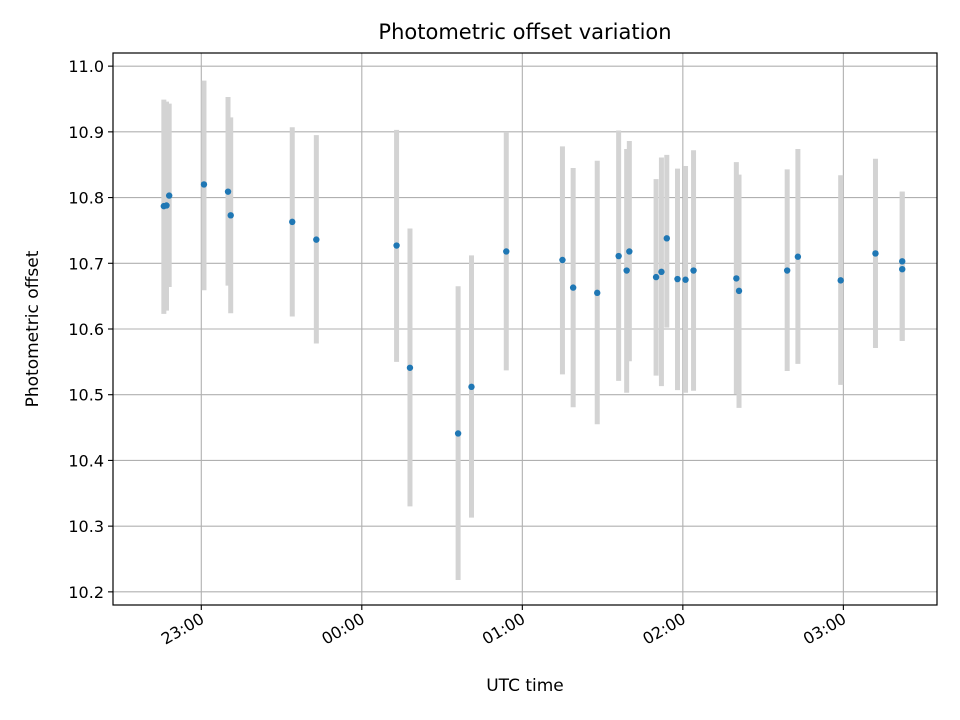 This screenshot has height=720, width=960. What do you see at coordinates (525, 686) in the screenshot?
I see `x-axis-label: UTC time` at bounding box center [525, 686].